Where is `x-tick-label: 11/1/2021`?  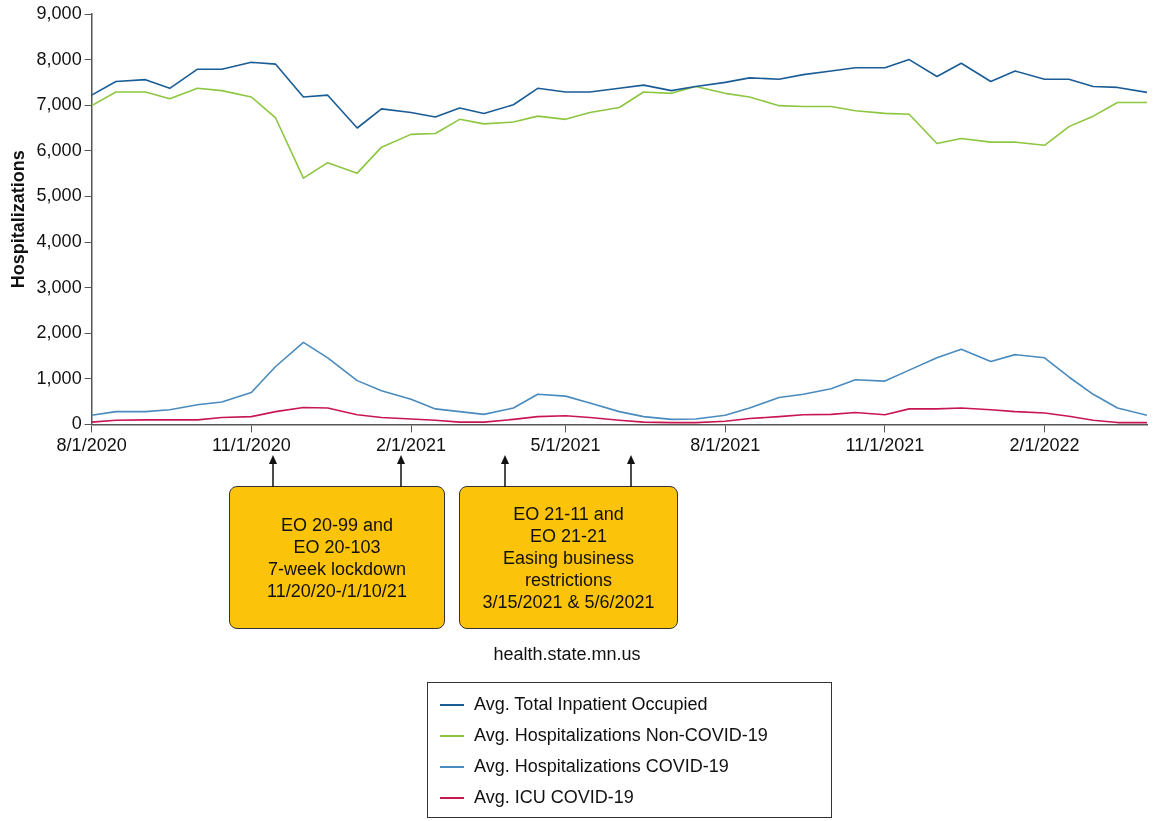
x-tick-label: 11/1/2021 is located at coordinates (885, 445).